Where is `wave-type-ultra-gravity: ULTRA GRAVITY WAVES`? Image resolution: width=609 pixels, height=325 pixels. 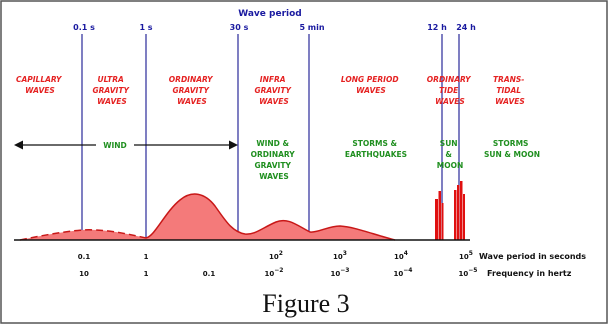 wave-type-ultra-gravity: ULTRA GRAVITY WAVES is located at coordinates (112, 90).